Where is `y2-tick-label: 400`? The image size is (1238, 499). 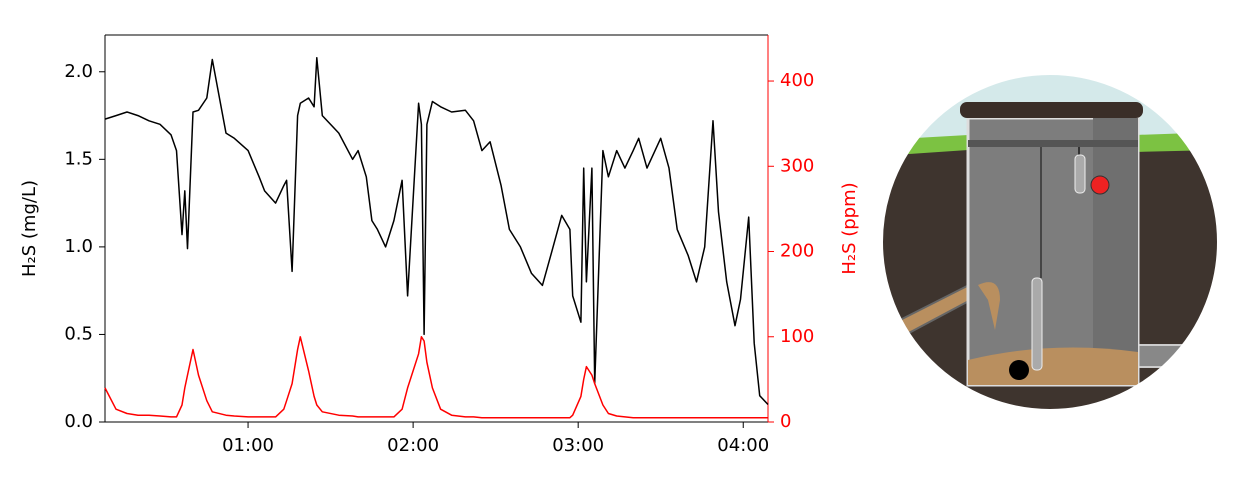
y2-tick-label: 400 is located at coordinates (797, 80).